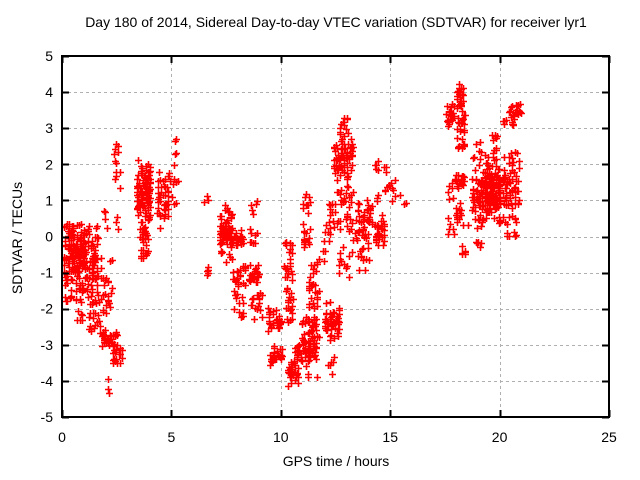  Describe the element at coordinates (49, 164) in the screenshot. I see `y-tick-label: 2` at that location.